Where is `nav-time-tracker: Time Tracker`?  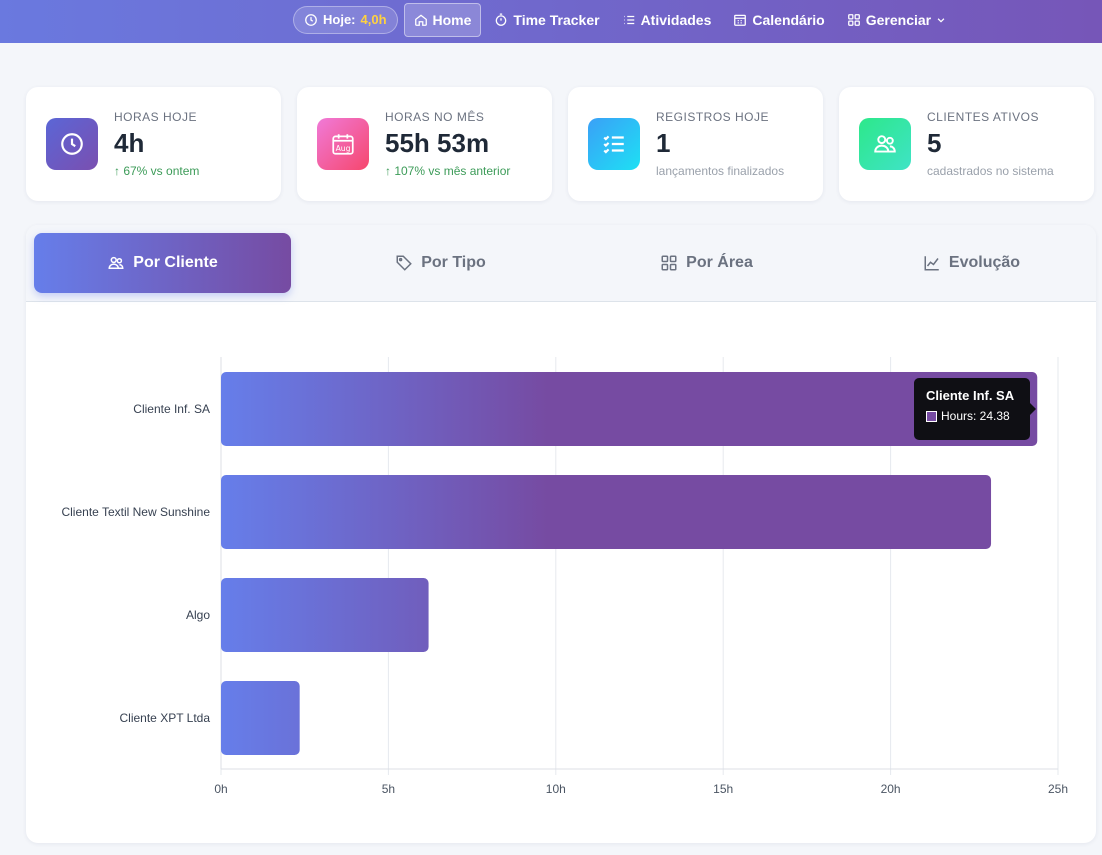
nav-time-tracker: Time Tracker is located at coordinates (546, 20).